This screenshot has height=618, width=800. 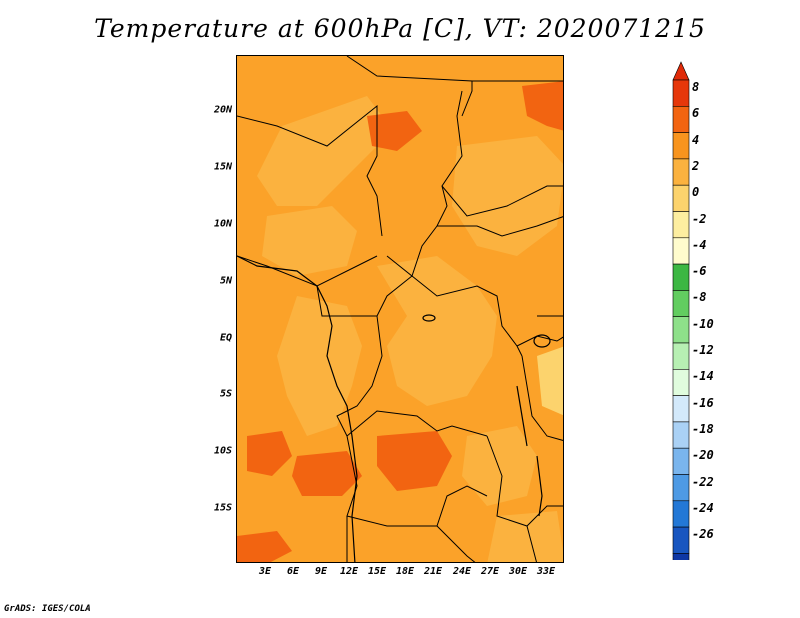 What do you see at coordinates (703, 507) in the screenshot?
I see `colorbar-label: -24` at bounding box center [703, 507].